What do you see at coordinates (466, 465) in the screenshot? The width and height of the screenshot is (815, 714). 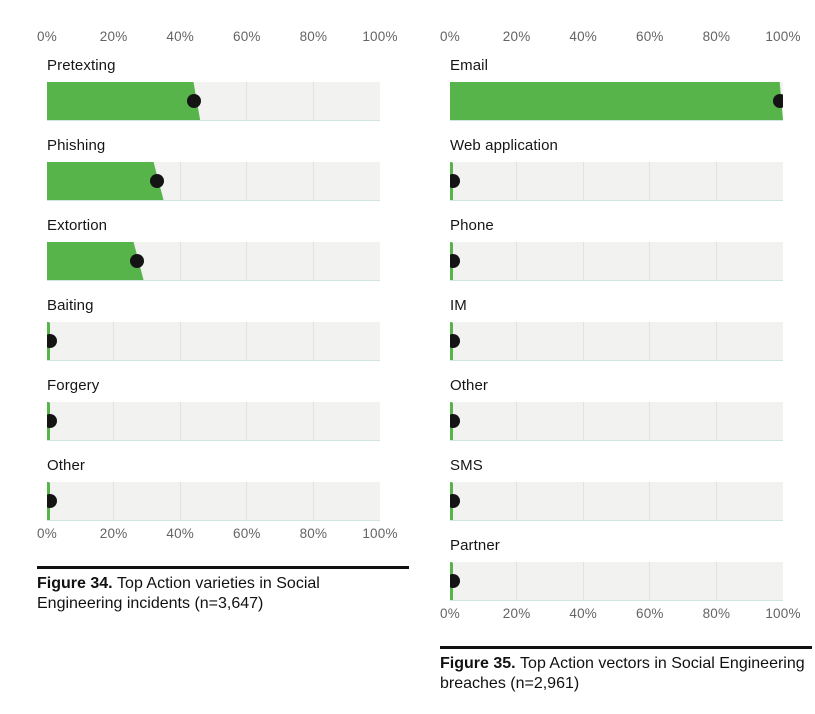 I see `category-label: SMS` at bounding box center [466, 465].